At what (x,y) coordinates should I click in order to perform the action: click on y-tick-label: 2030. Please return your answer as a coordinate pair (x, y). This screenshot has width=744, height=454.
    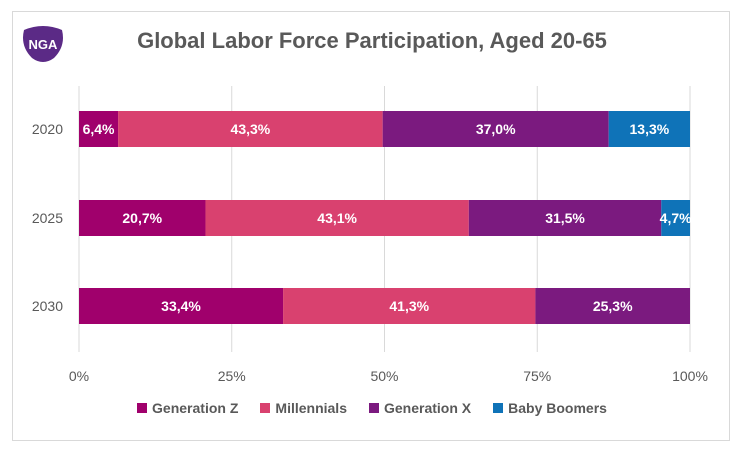
    Looking at the image, I should click on (47, 306).